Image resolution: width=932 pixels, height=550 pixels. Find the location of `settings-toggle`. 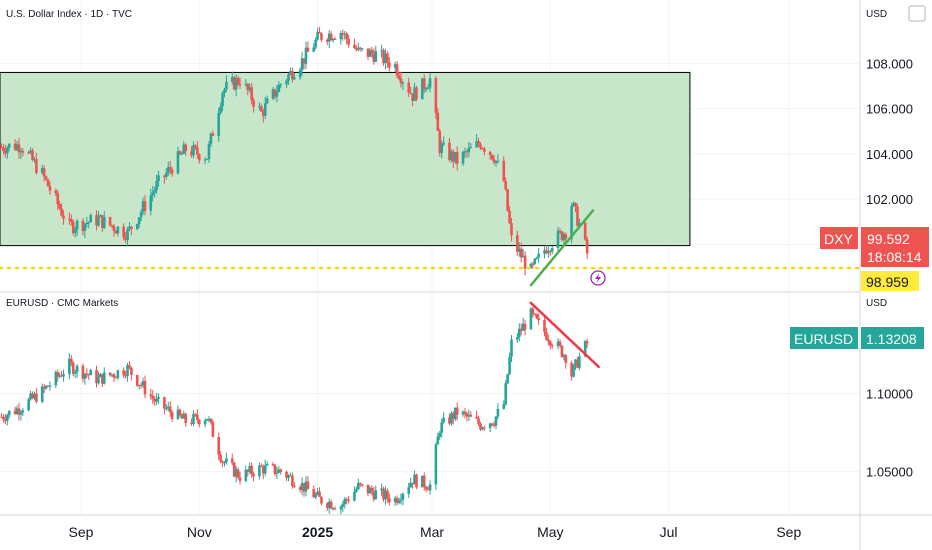

settings-toggle is located at coordinates (917, 13).